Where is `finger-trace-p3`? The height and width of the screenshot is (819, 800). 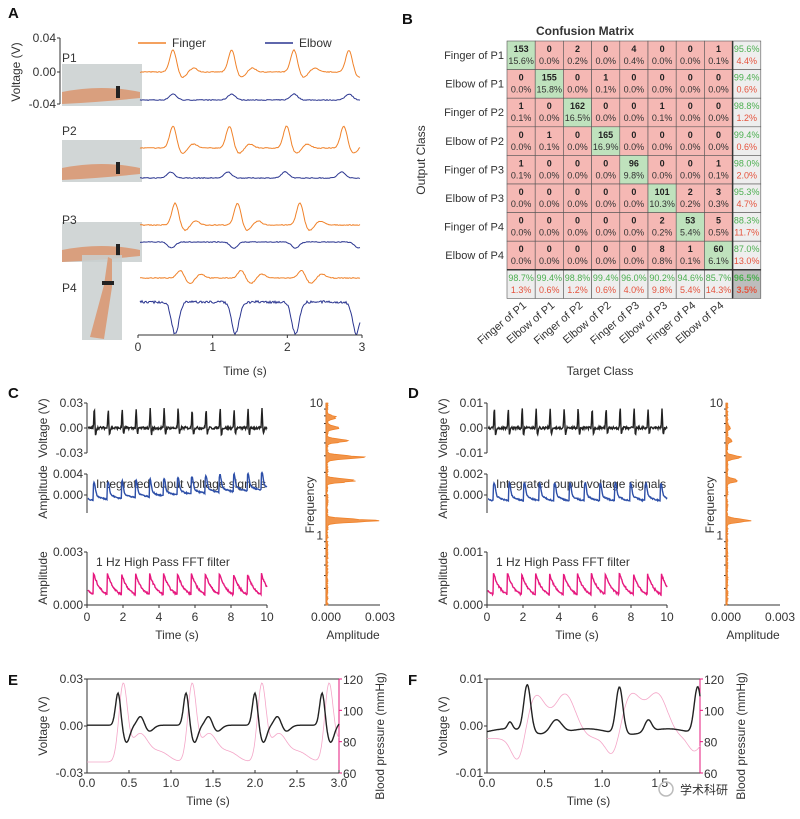
finger-trace-p3 is located at coordinates (250, 216).